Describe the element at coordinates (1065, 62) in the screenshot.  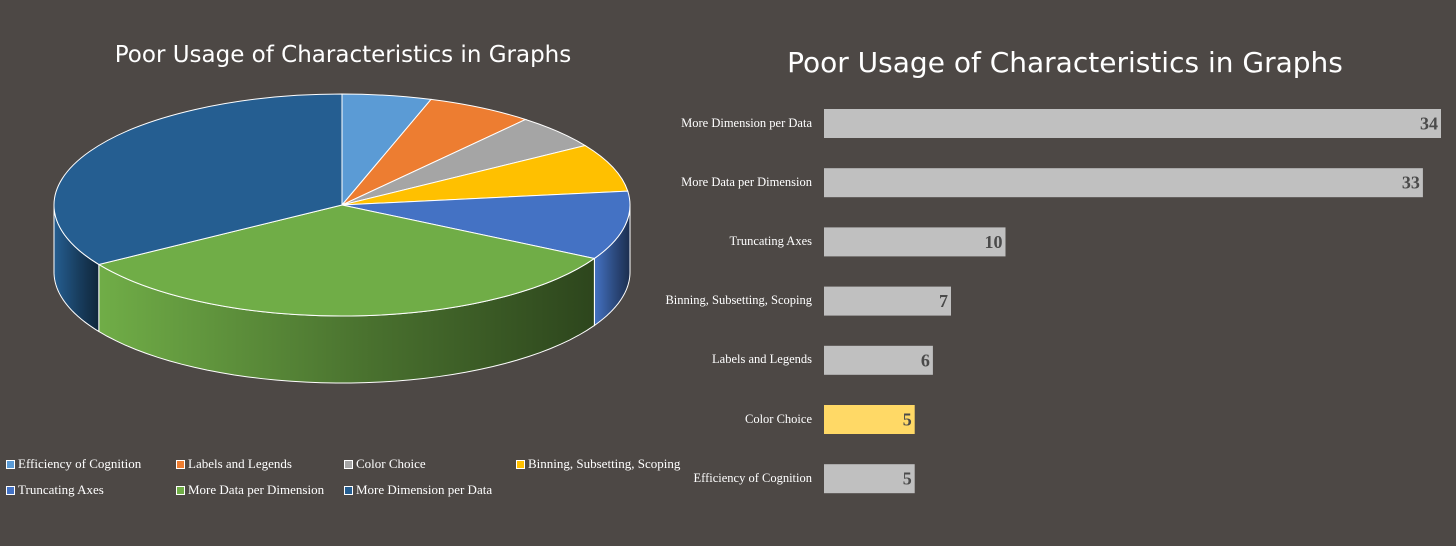
I see `bar-chart-title: Poor Usage of Characteristics in Graphs` at that location.